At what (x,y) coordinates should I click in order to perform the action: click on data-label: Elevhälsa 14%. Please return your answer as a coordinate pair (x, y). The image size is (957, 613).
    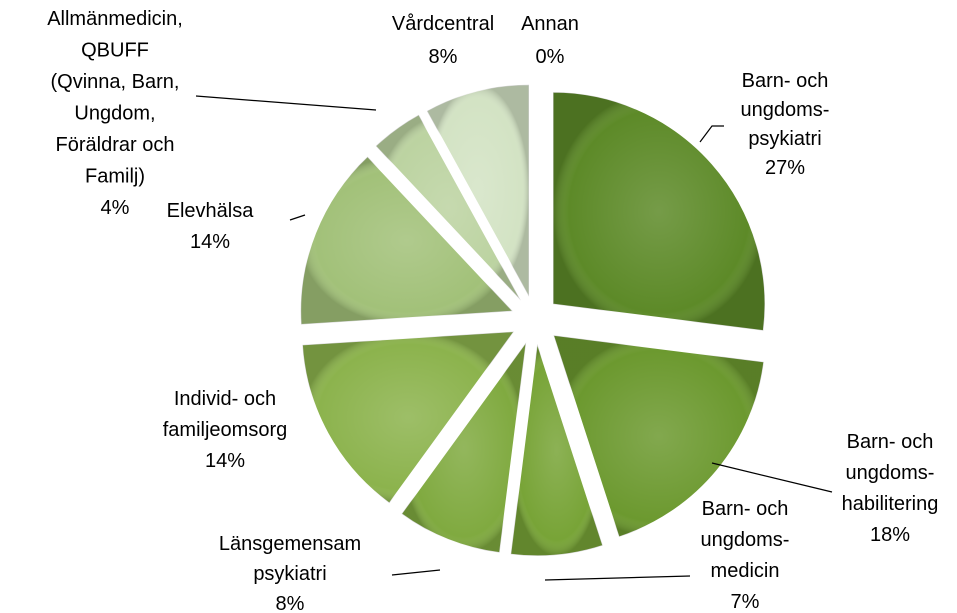
    Looking at the image, I should click on (211, 226).